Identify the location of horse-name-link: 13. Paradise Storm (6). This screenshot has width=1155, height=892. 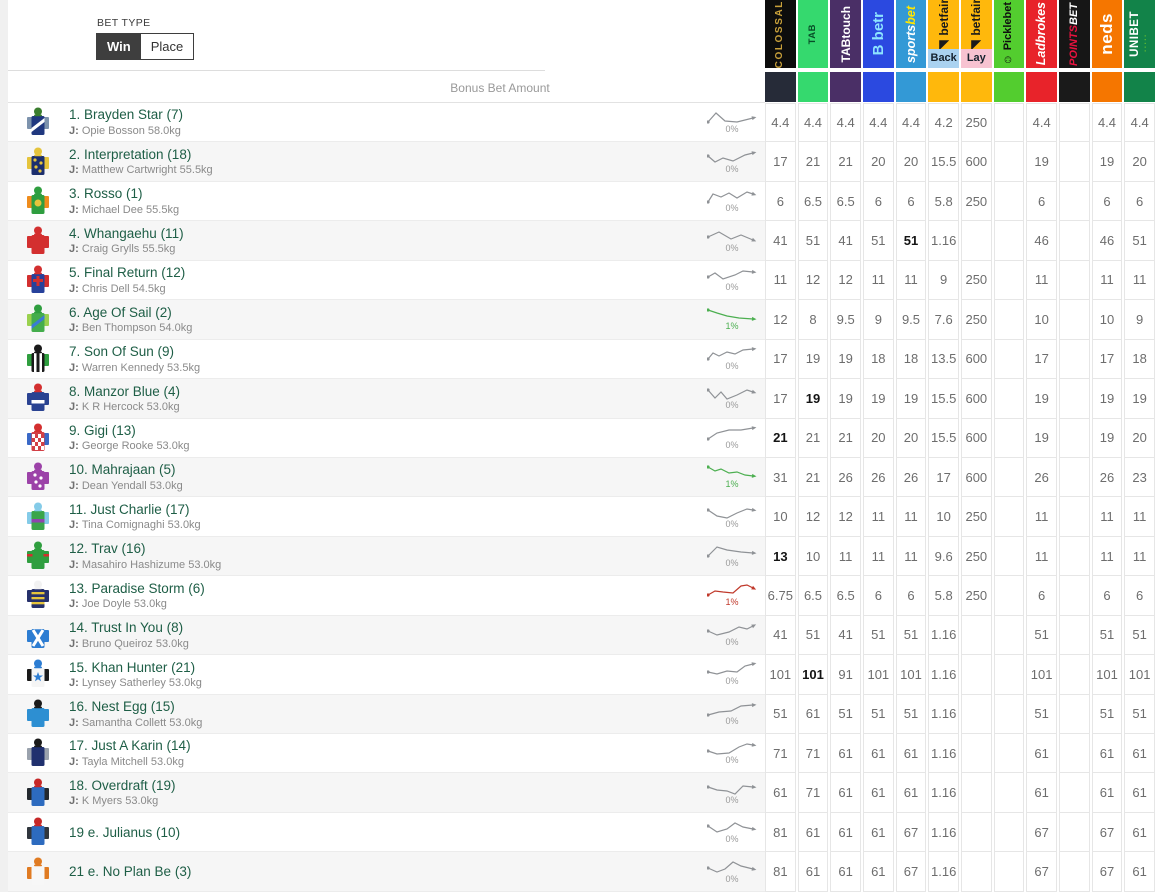
(137, 588).